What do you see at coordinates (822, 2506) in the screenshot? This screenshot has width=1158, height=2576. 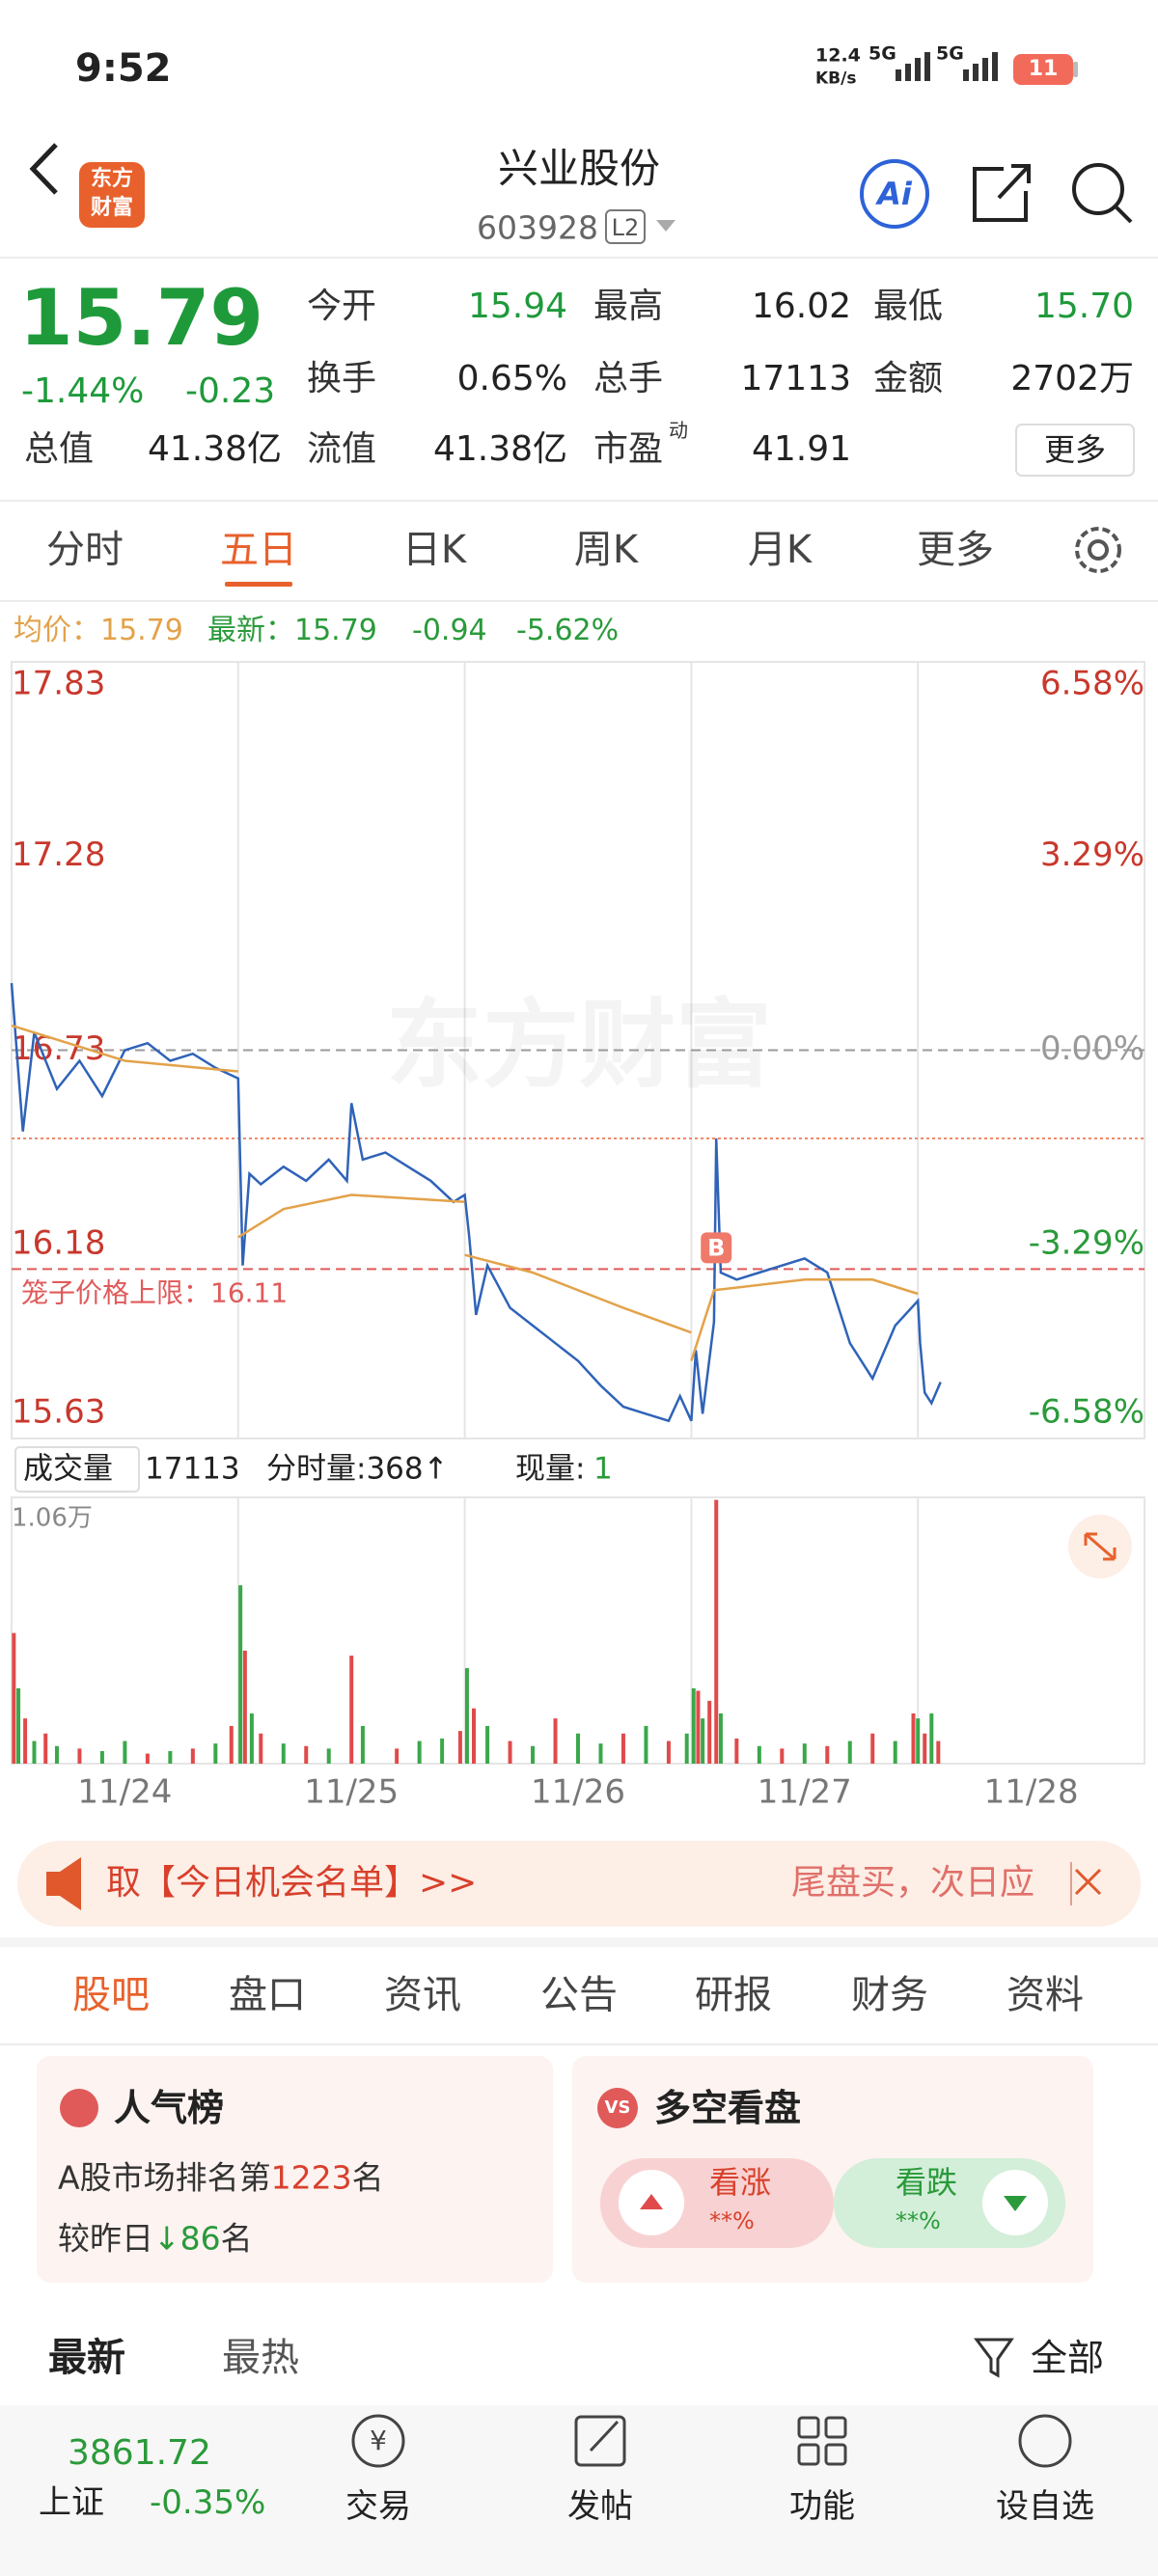 I see `nav-item: 功能` at bounding box center [822, 2506].